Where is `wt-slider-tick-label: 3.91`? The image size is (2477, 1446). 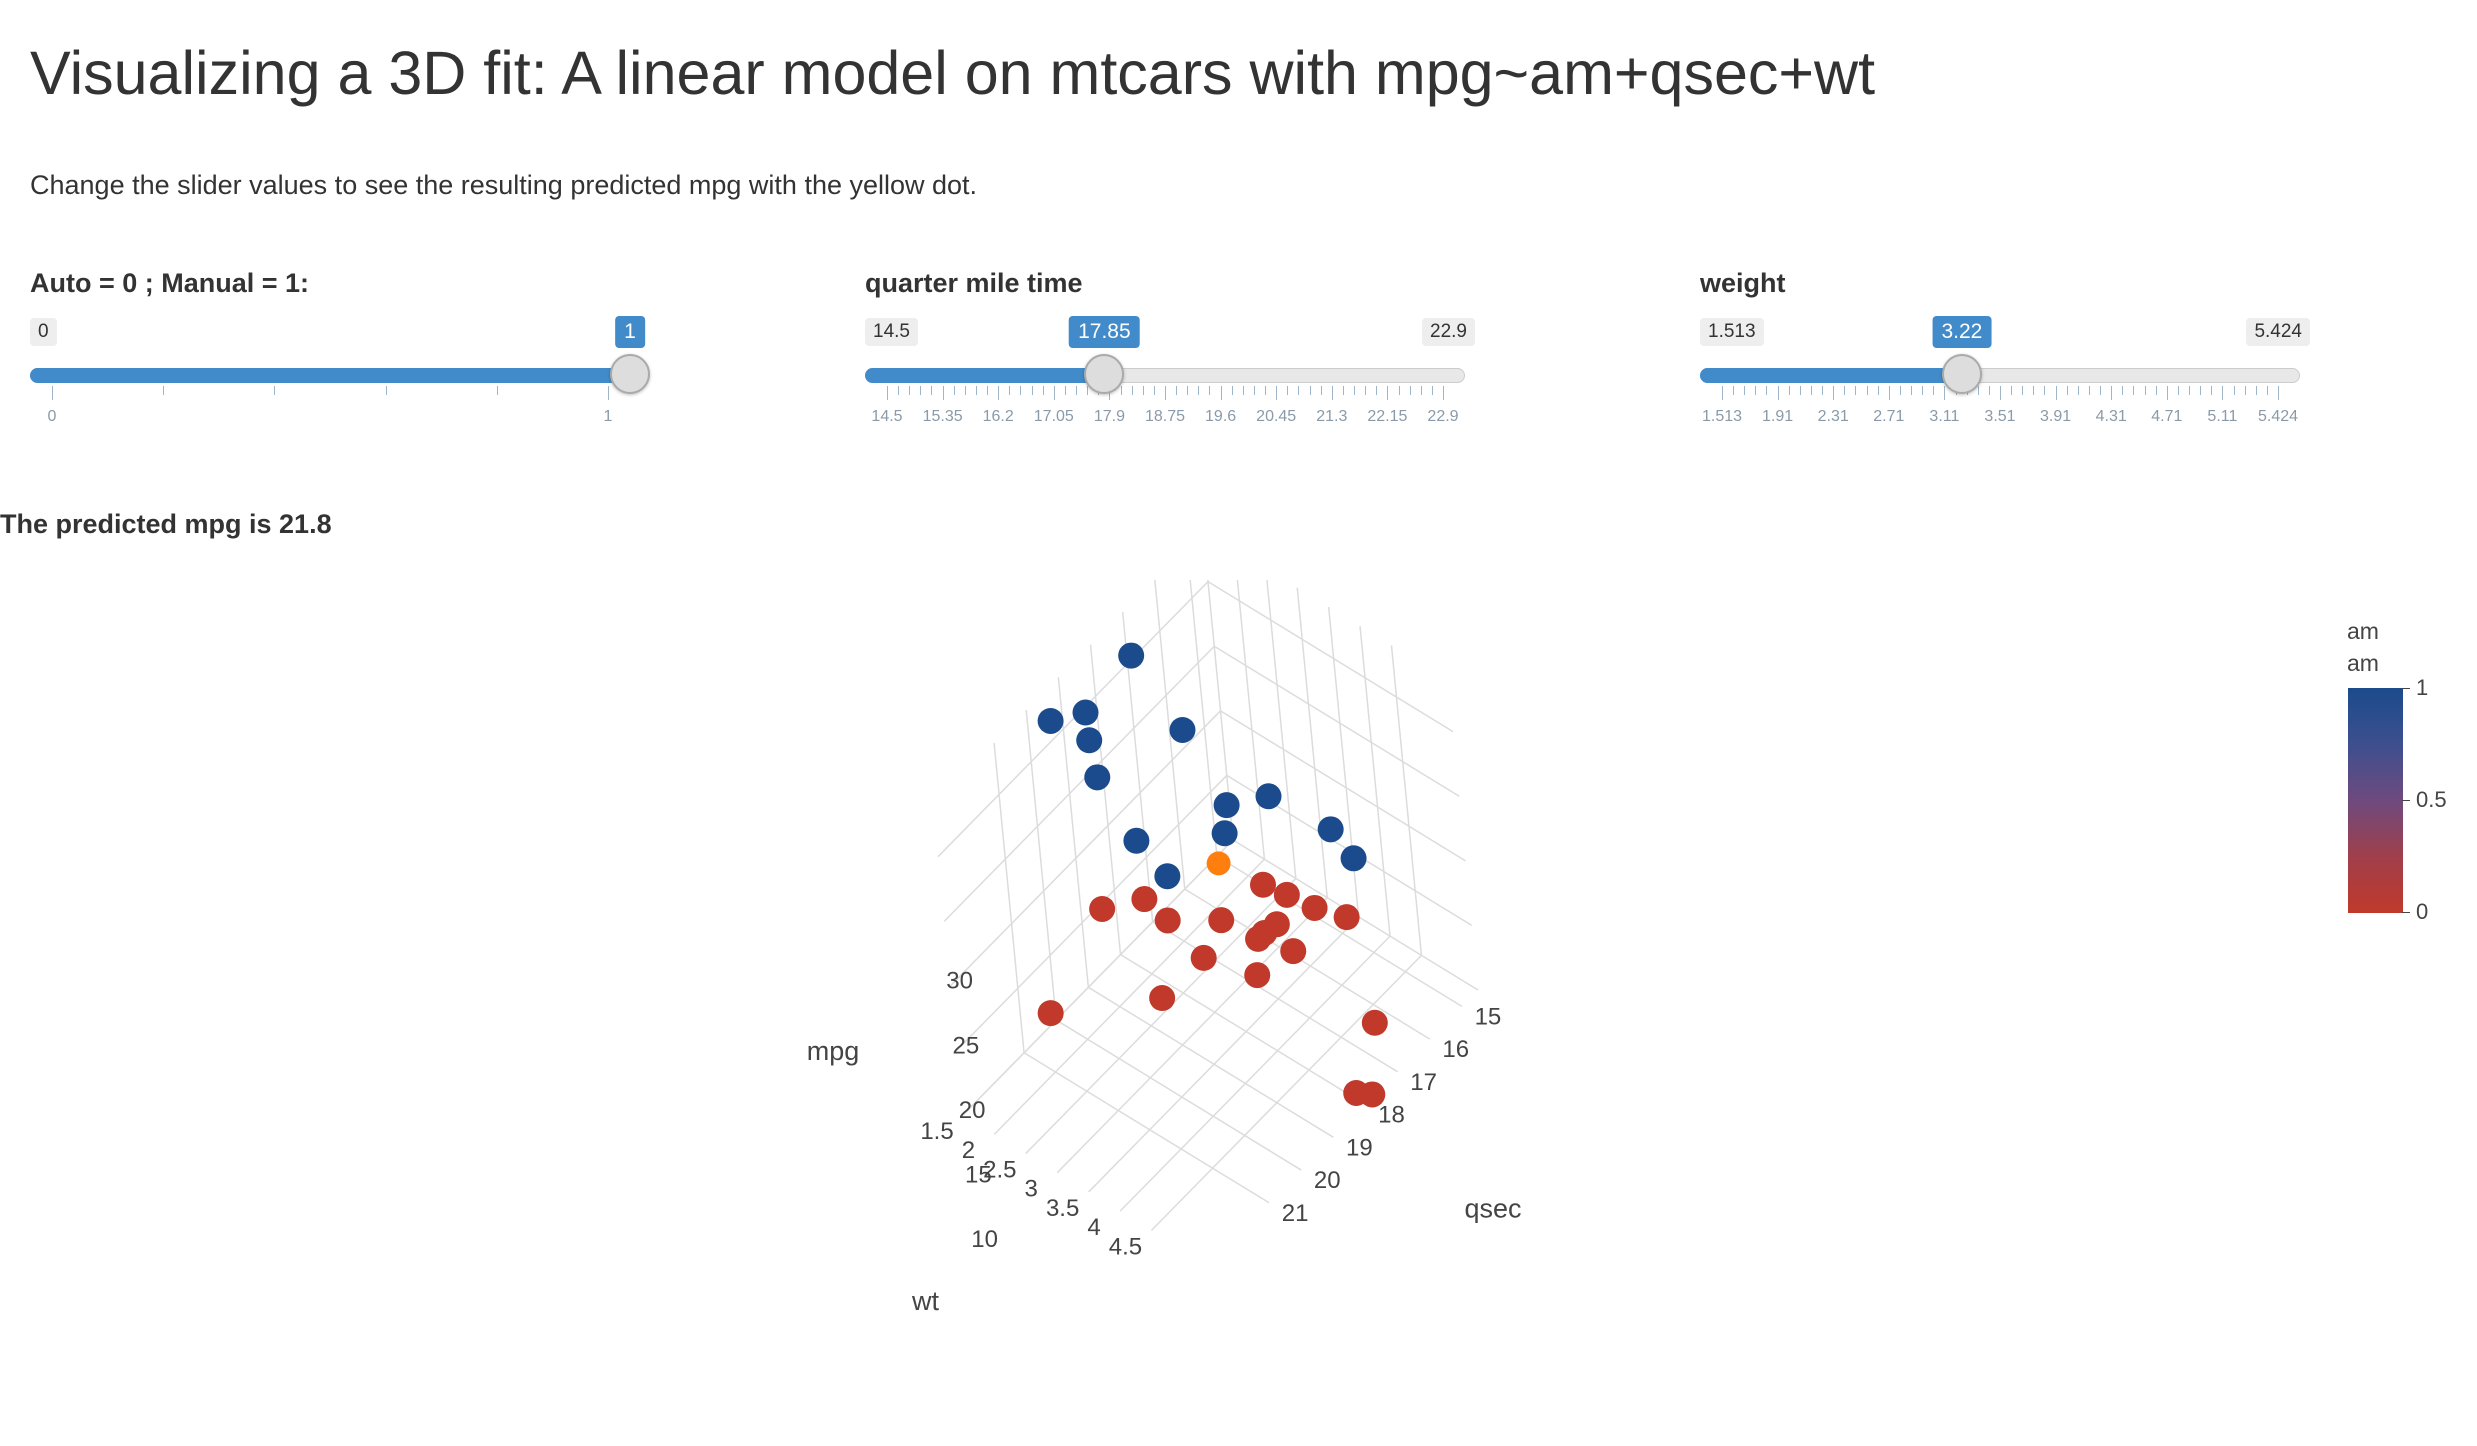
wt-slider-tick-label: 3.91 is located at coordinates (2056, 416).